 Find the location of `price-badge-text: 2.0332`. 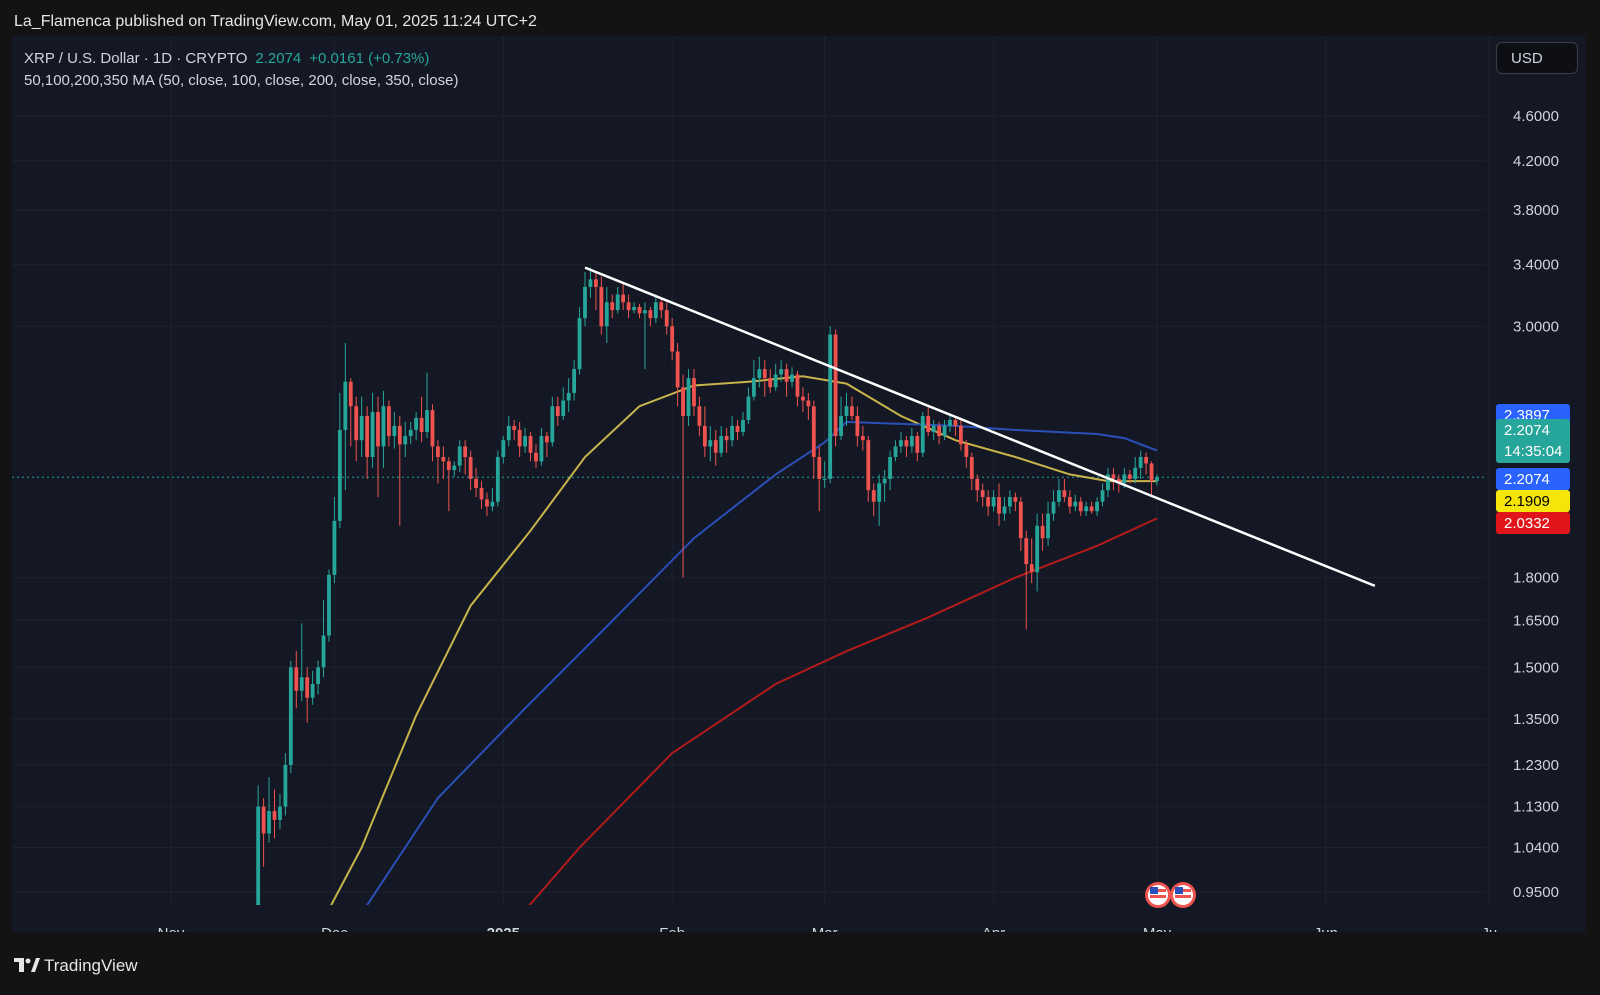

price-badge-text: 2.0332 is located at coordinates (1527, 523).